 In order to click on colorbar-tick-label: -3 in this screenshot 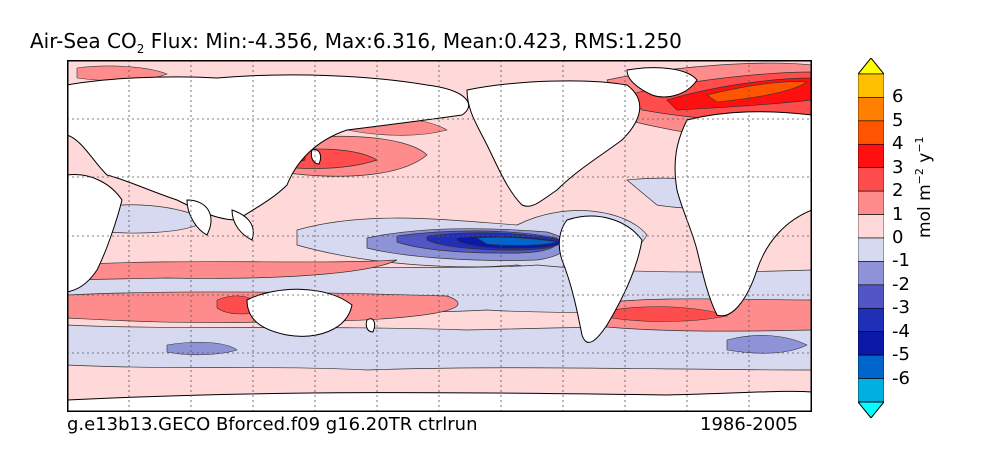, I will do `click(901, 308)`.